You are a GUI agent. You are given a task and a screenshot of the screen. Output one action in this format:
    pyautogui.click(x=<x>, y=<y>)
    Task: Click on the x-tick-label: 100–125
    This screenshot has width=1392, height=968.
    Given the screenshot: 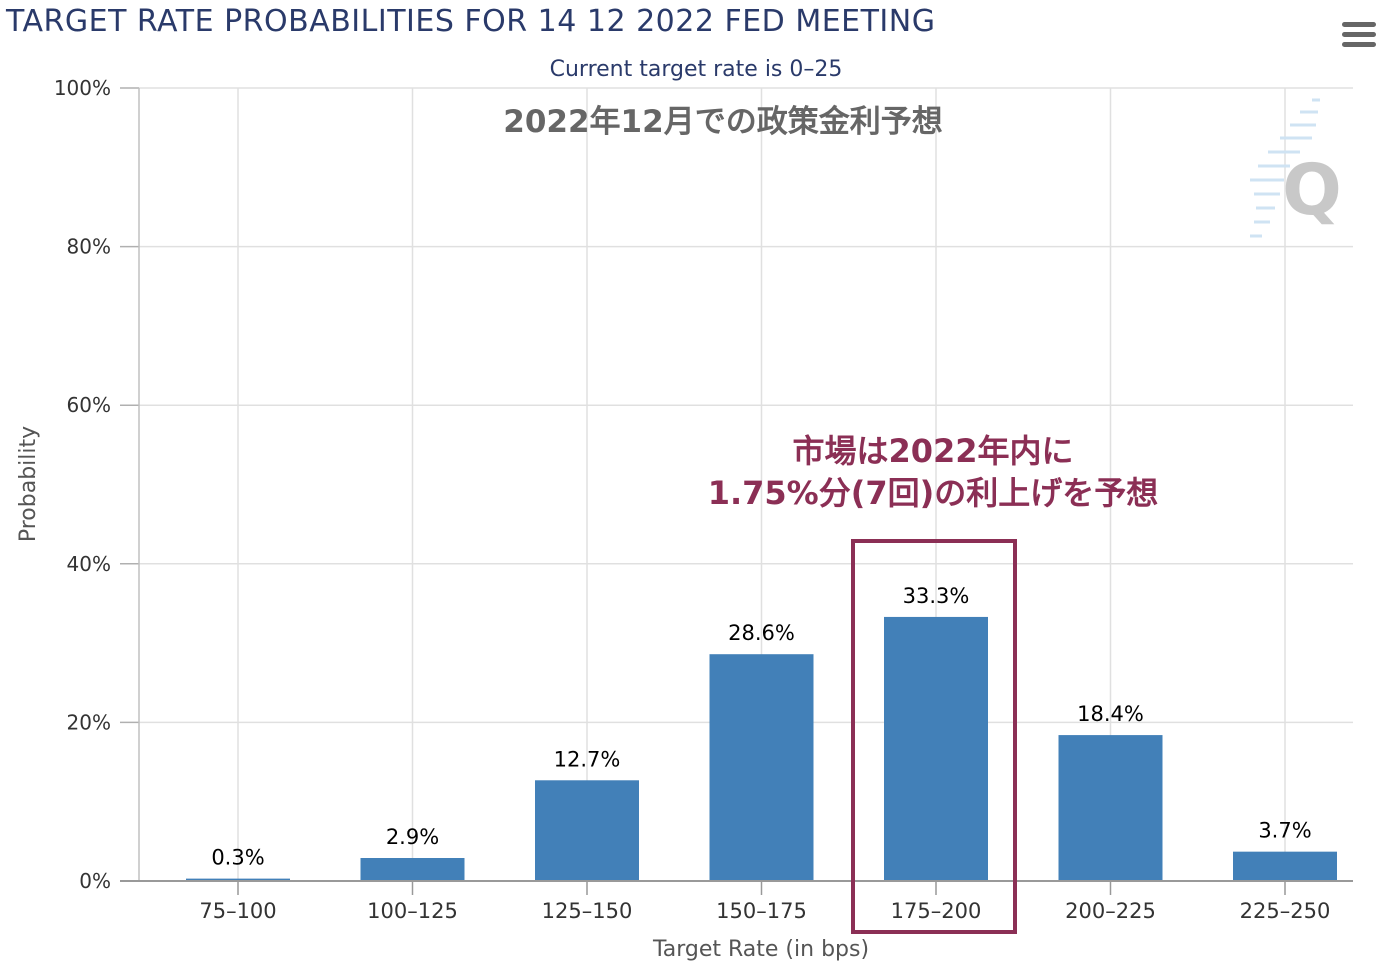 What is the action you would take?
    pyautogui.click(x=412, y=911)
    